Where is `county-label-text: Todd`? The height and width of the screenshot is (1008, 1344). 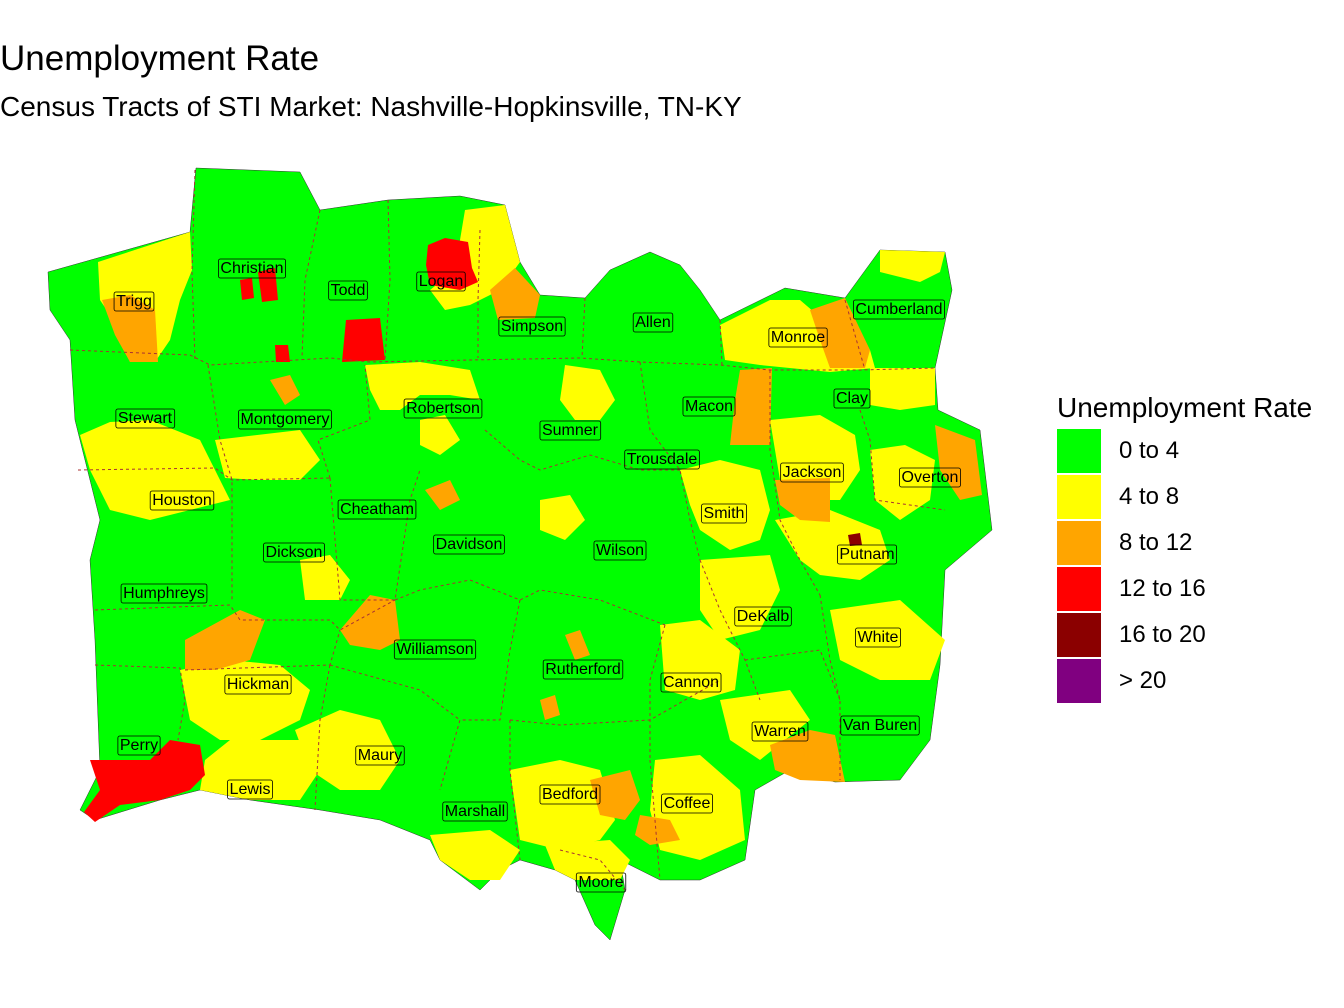 county-label-text: Todd is located at coordinates (348, 290).